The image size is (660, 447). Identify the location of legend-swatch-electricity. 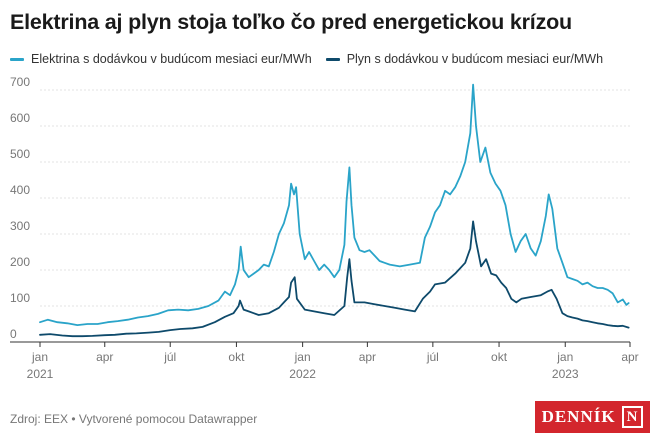
(17, 59).